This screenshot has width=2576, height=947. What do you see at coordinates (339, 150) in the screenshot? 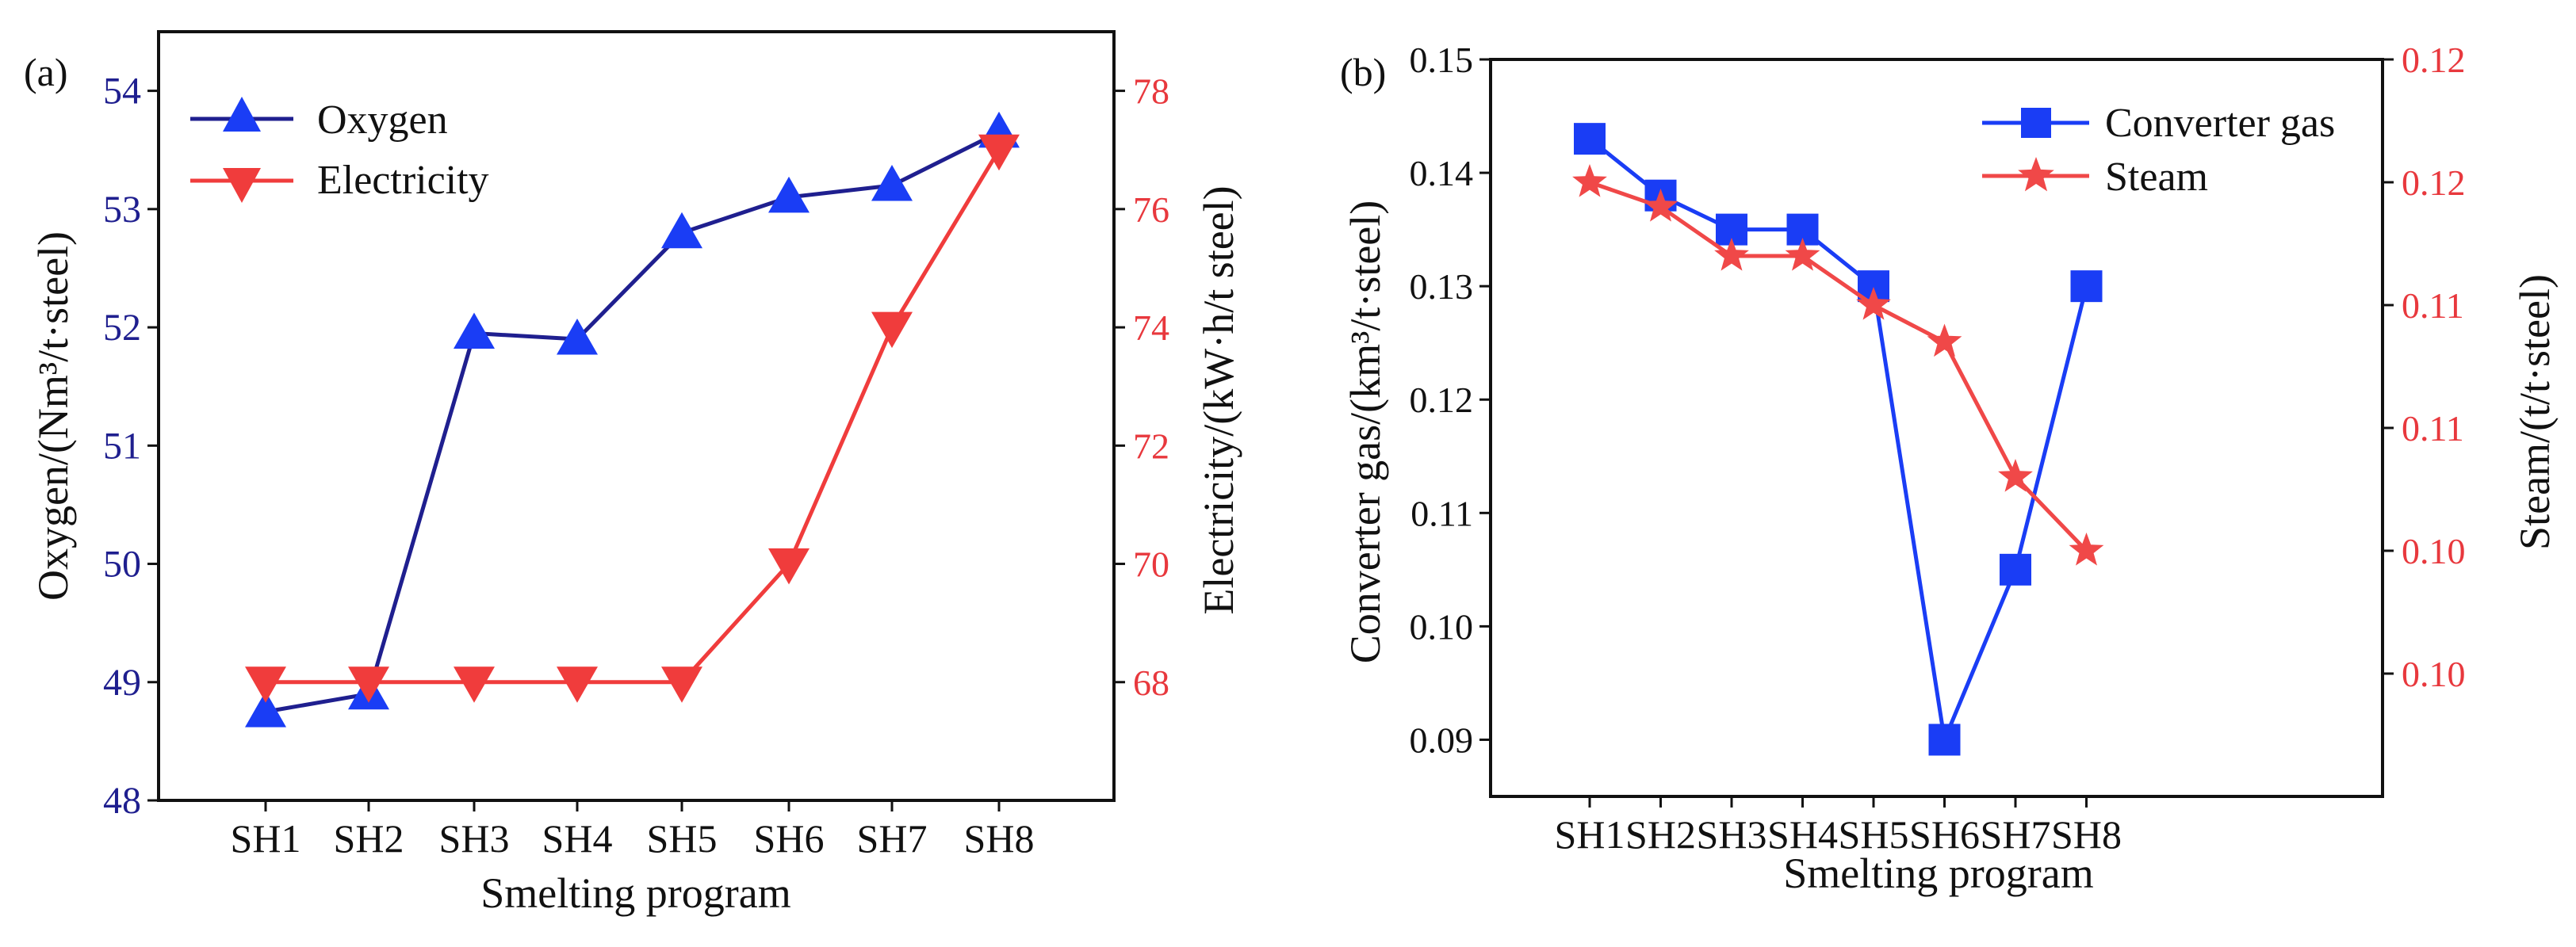
I see `panel-a-legend: Oxygen Electricity` at bounding box center [339, 150].